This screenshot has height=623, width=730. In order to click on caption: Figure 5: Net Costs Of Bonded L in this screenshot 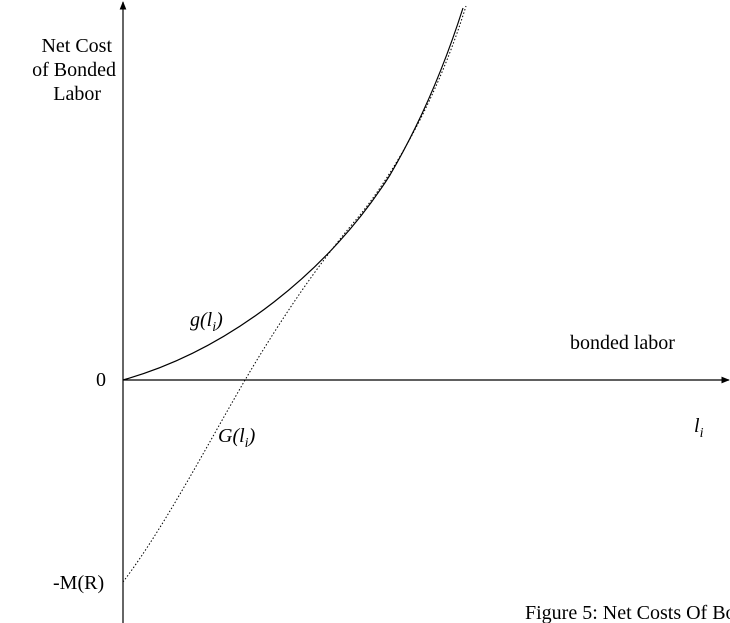, I will do `click(627, 612)`.